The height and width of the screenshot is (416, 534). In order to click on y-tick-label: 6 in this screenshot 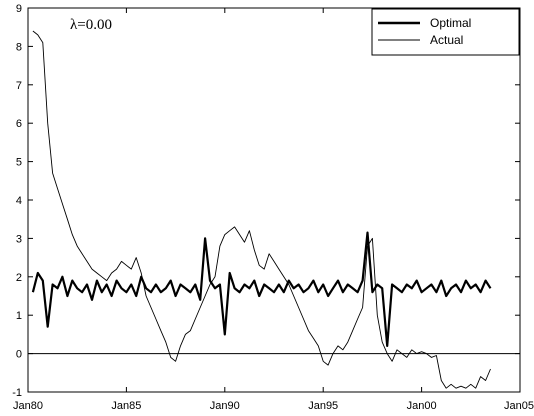, I will do `click(19, 124)`.